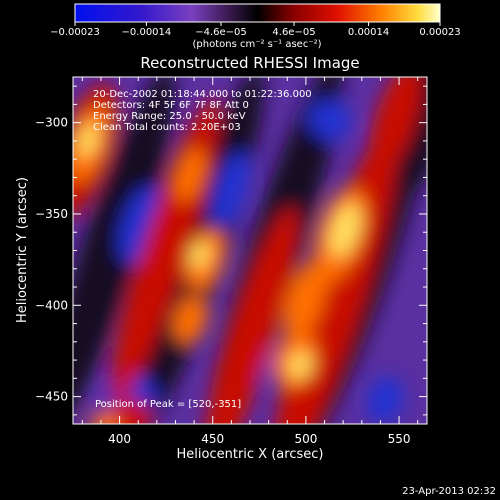 The height and width of the screenshot is (500, 500). I want to click on x-tick-label: 400, so click(119, 439).